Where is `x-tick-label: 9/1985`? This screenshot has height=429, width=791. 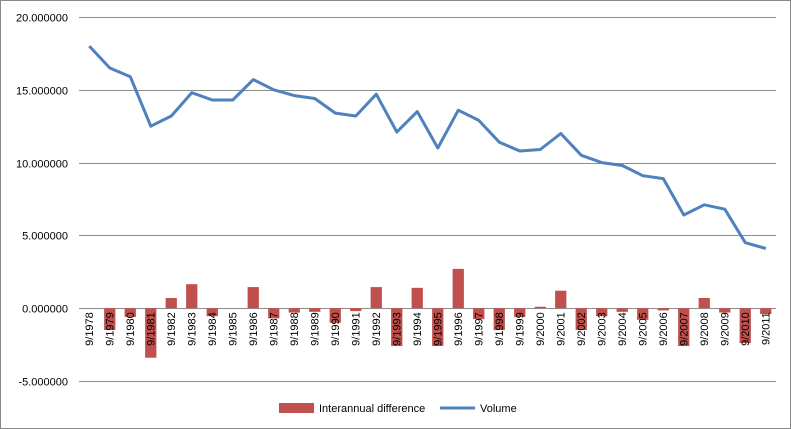
x-tick-label: 9/1985 is located at coordinates (234, 329).